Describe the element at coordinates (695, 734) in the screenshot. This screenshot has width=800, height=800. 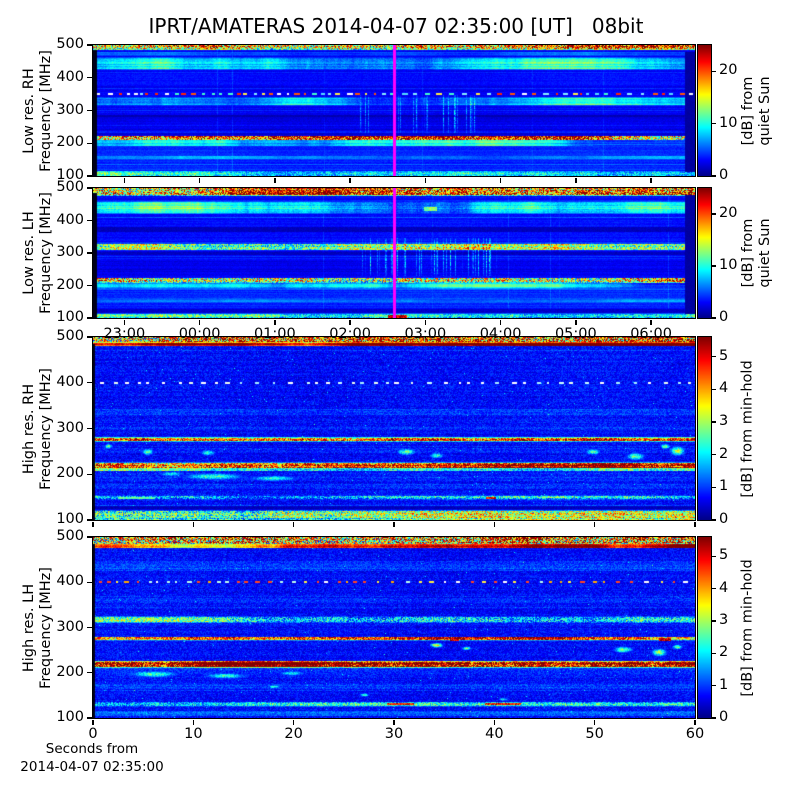
I see `x-tick-label: 60` at that location.